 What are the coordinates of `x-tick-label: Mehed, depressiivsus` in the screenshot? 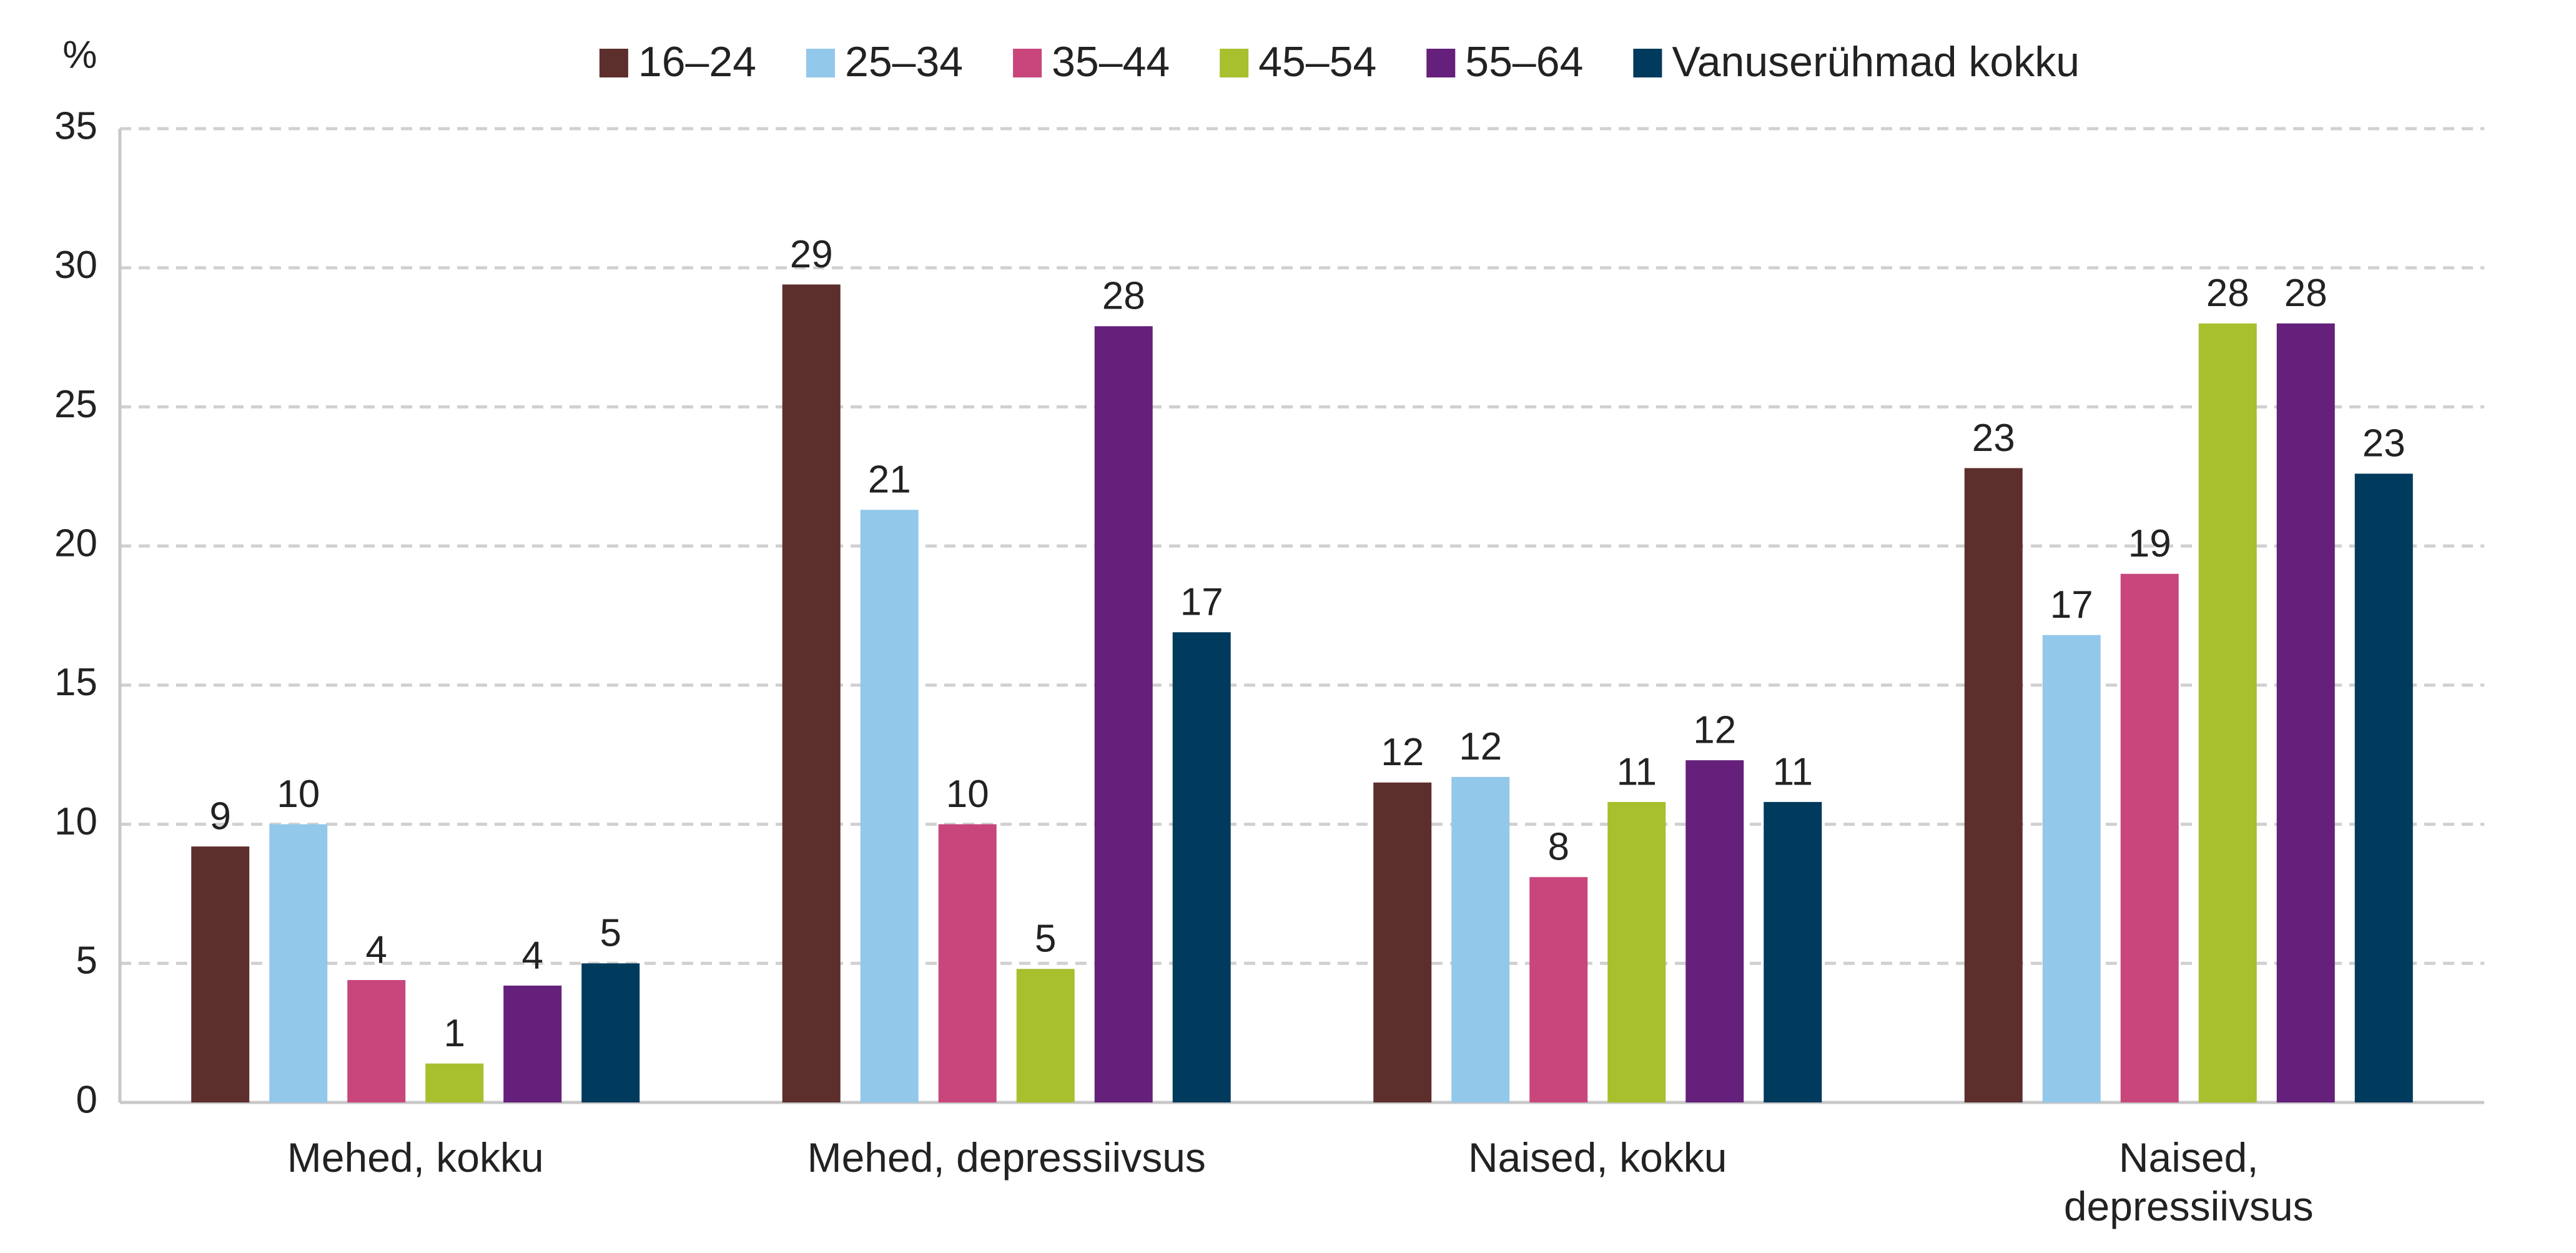 It's located at (1007, 1157).